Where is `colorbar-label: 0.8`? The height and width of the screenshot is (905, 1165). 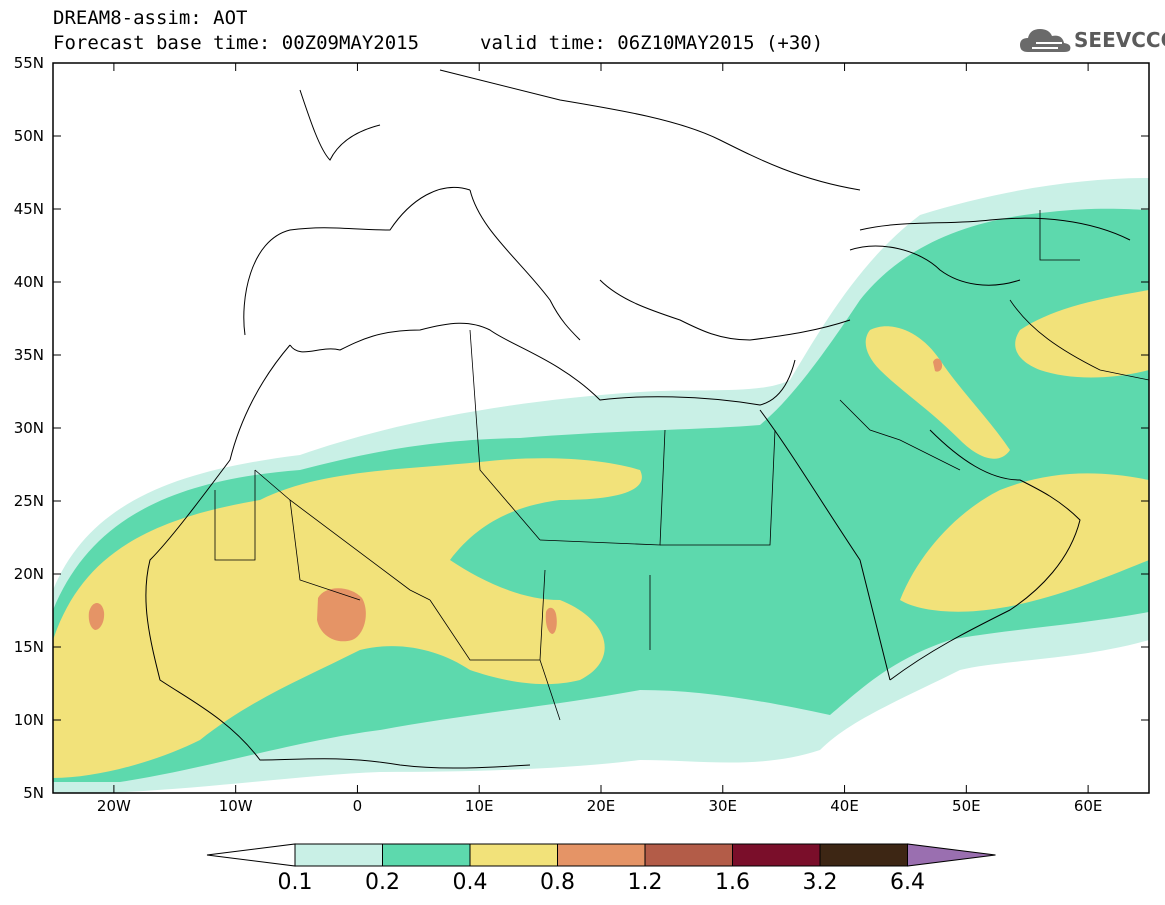
colorbar-label: 0.8 is located at coordinates (557, 882).